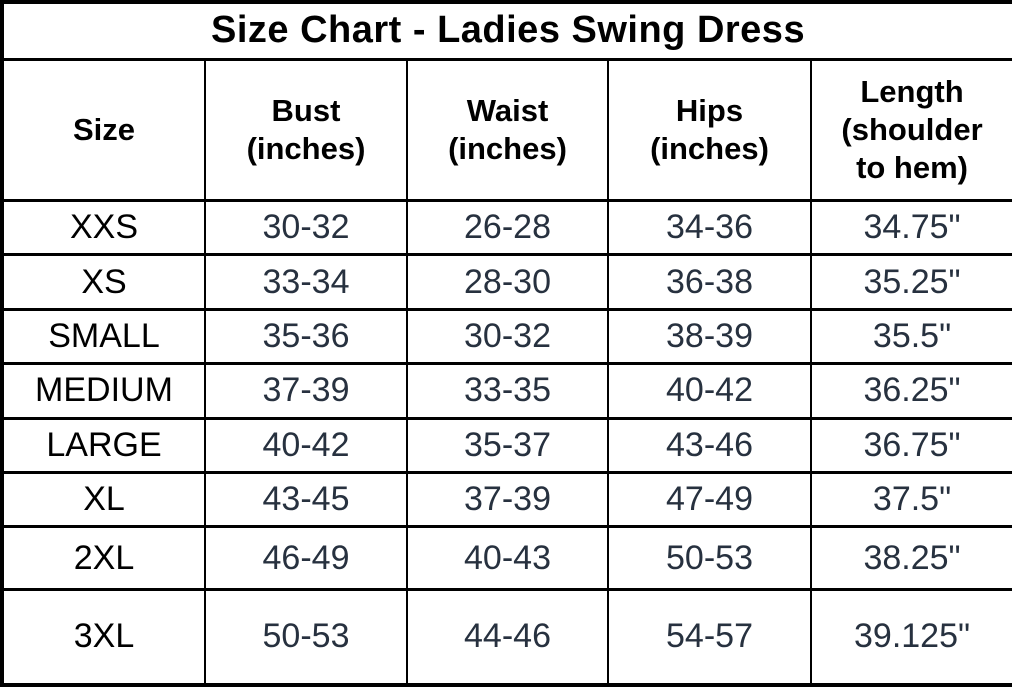 The height and width of the screenshot is (690, 1012). Describe the element at coordinates (306, 282) in the screenshot. I see `bust-cell: 33-34` at that location.